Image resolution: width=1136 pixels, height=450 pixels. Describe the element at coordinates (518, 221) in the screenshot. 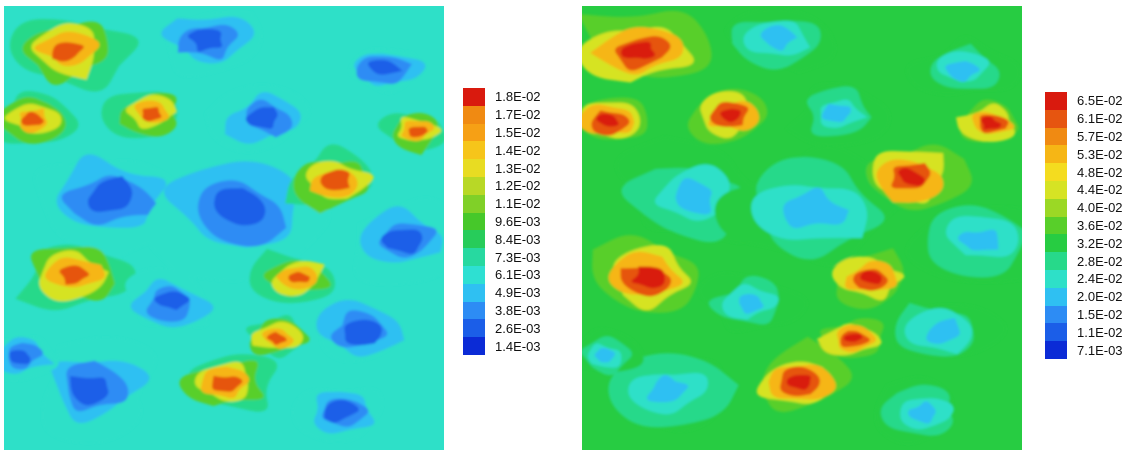

I see `legend-label: 9.6E-03` at that location.